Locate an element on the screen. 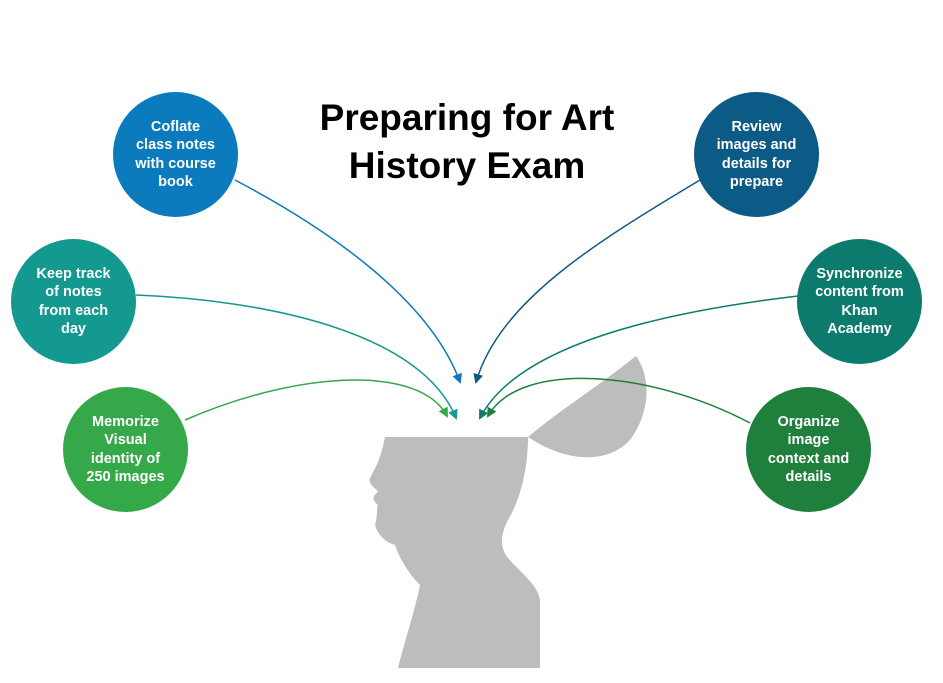  bubble-synchronize: Synchronize content from Khan Academy is located at coordinates (859, 301).